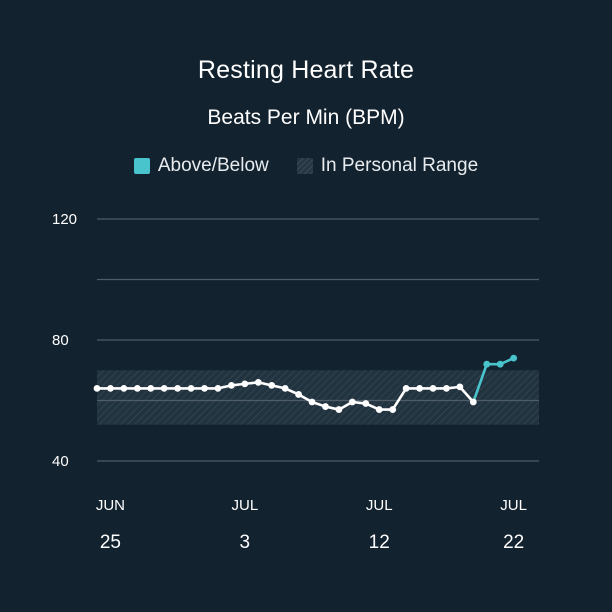 Image resolution: width=612 pixels, height=612 pixels. I want to click on y-tick-label: 40, so click(60, 461).